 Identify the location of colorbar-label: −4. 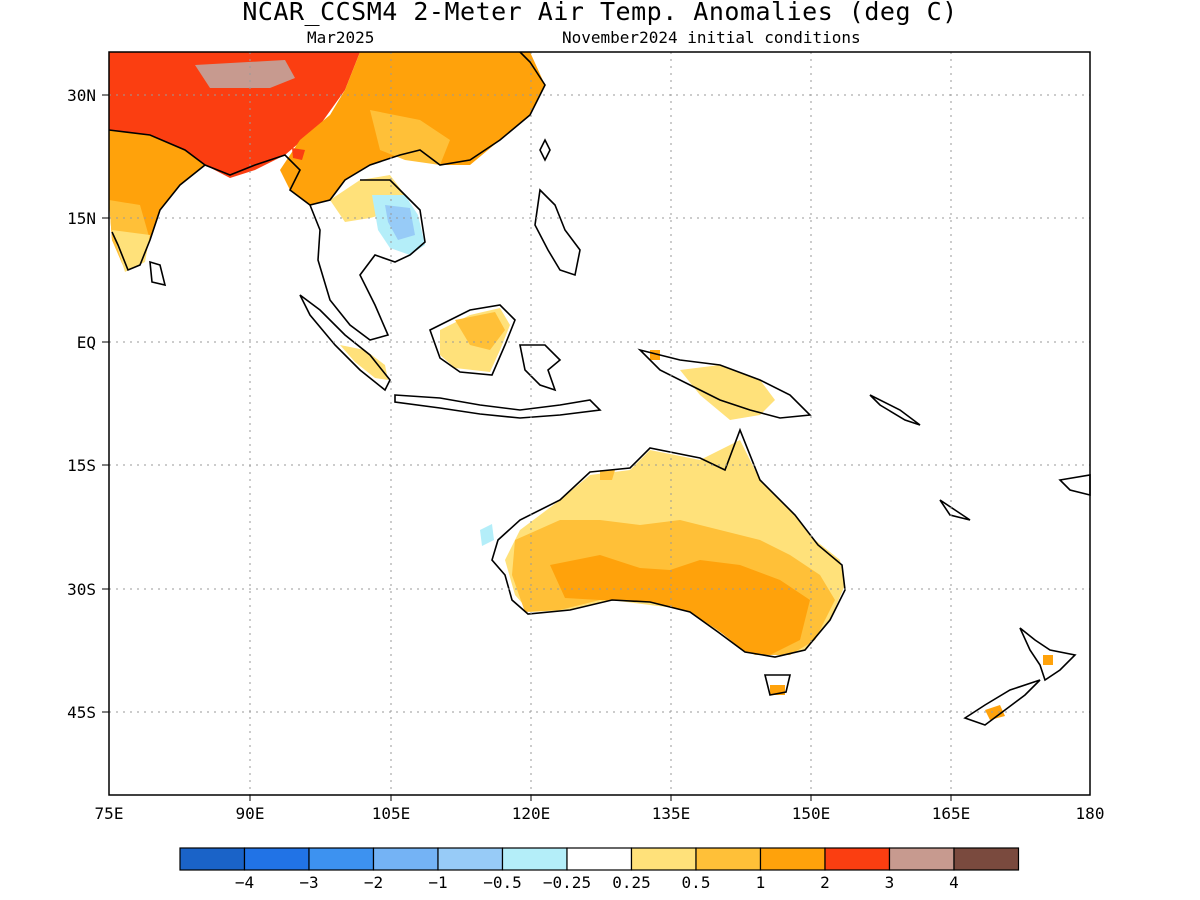
(244, 882).